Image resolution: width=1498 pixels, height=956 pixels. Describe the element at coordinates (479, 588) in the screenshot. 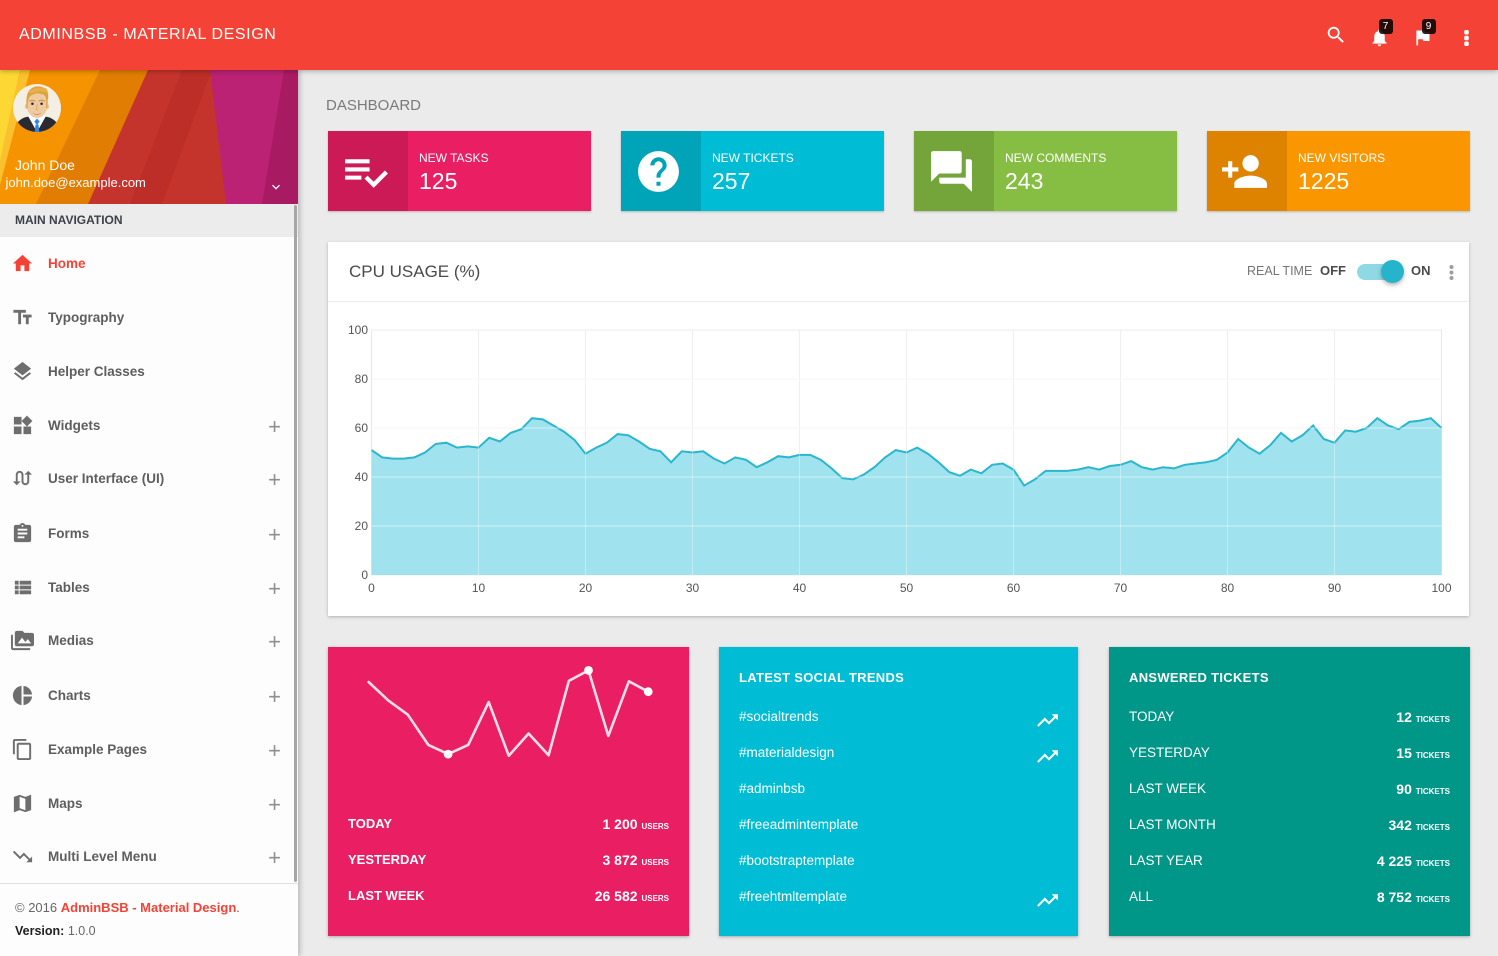

I see `svg-text: 10` at that location.